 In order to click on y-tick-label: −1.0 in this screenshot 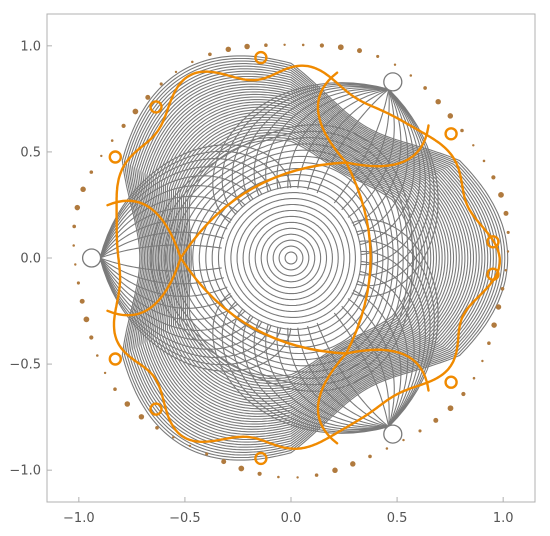, I will do `click(25, 471)`.